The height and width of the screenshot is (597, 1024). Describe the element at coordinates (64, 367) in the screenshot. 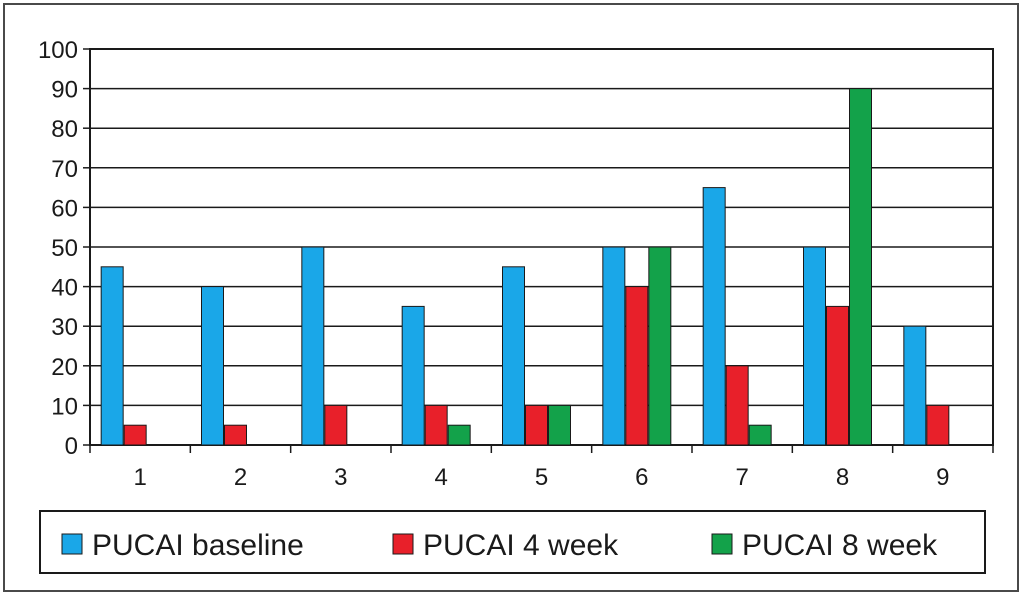

I see `y-tick-label: 20` at that location.